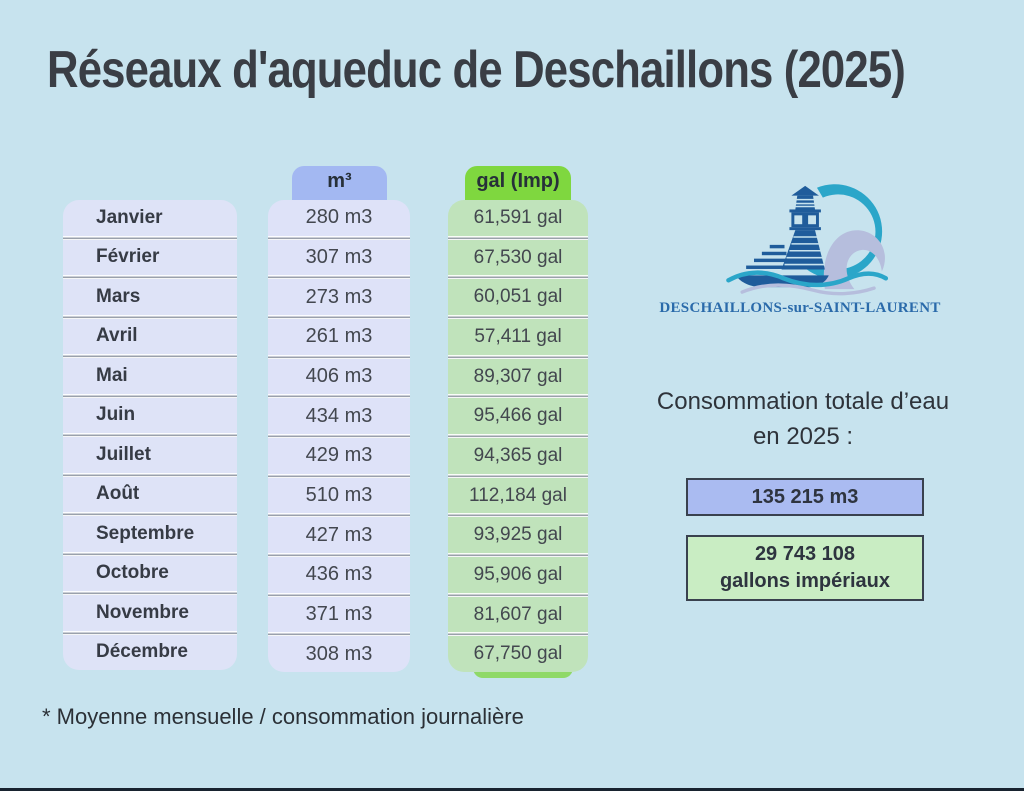 Image resolution: width=1024 pixels, height=791 pixels. I want to click on lighthouse-windows, so click(805, 220).